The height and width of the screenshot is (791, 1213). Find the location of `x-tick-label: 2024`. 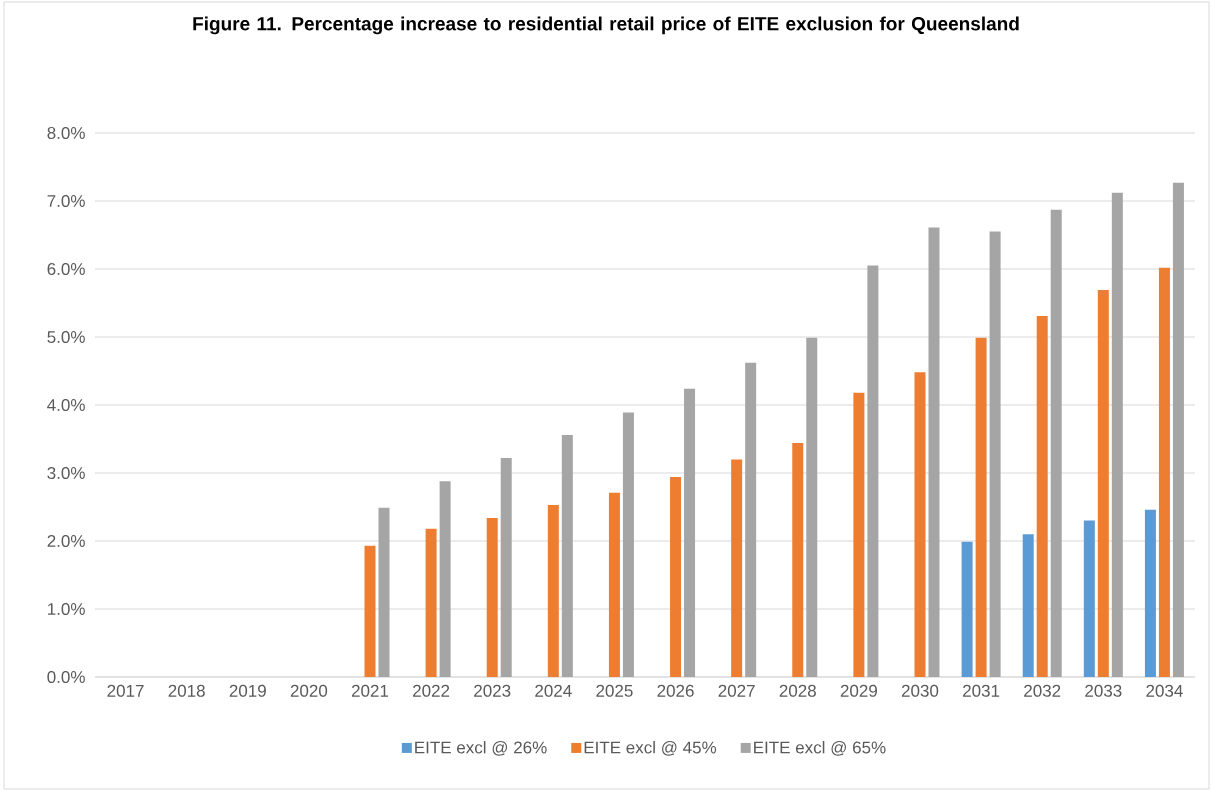

x-tick-label: 2024 is located at coordinates (553, 690).